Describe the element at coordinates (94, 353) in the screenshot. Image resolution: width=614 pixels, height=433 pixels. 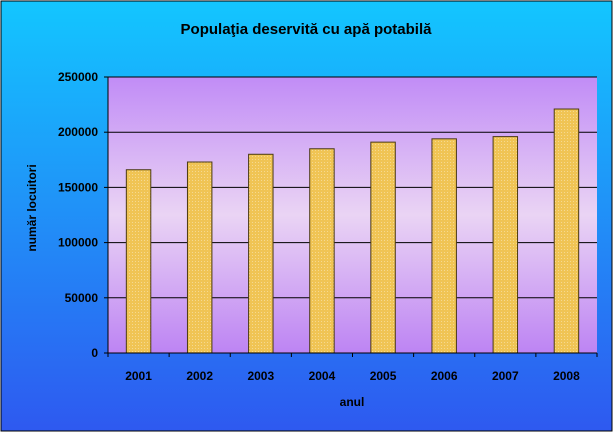
I see `y-tick-label: 0` at that location.